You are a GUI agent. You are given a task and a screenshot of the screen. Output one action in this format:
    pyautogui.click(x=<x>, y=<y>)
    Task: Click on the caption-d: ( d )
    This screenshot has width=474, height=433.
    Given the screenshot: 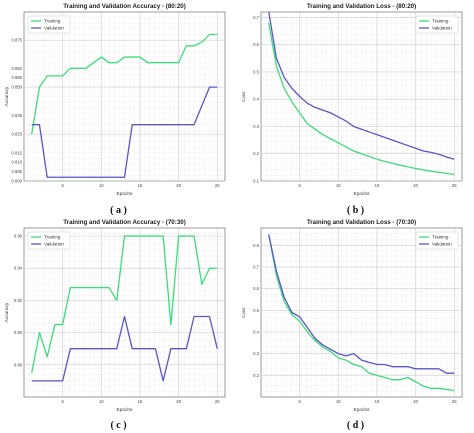 What is the action you would take?
    pyautogui.click(x=355, y=425)
    